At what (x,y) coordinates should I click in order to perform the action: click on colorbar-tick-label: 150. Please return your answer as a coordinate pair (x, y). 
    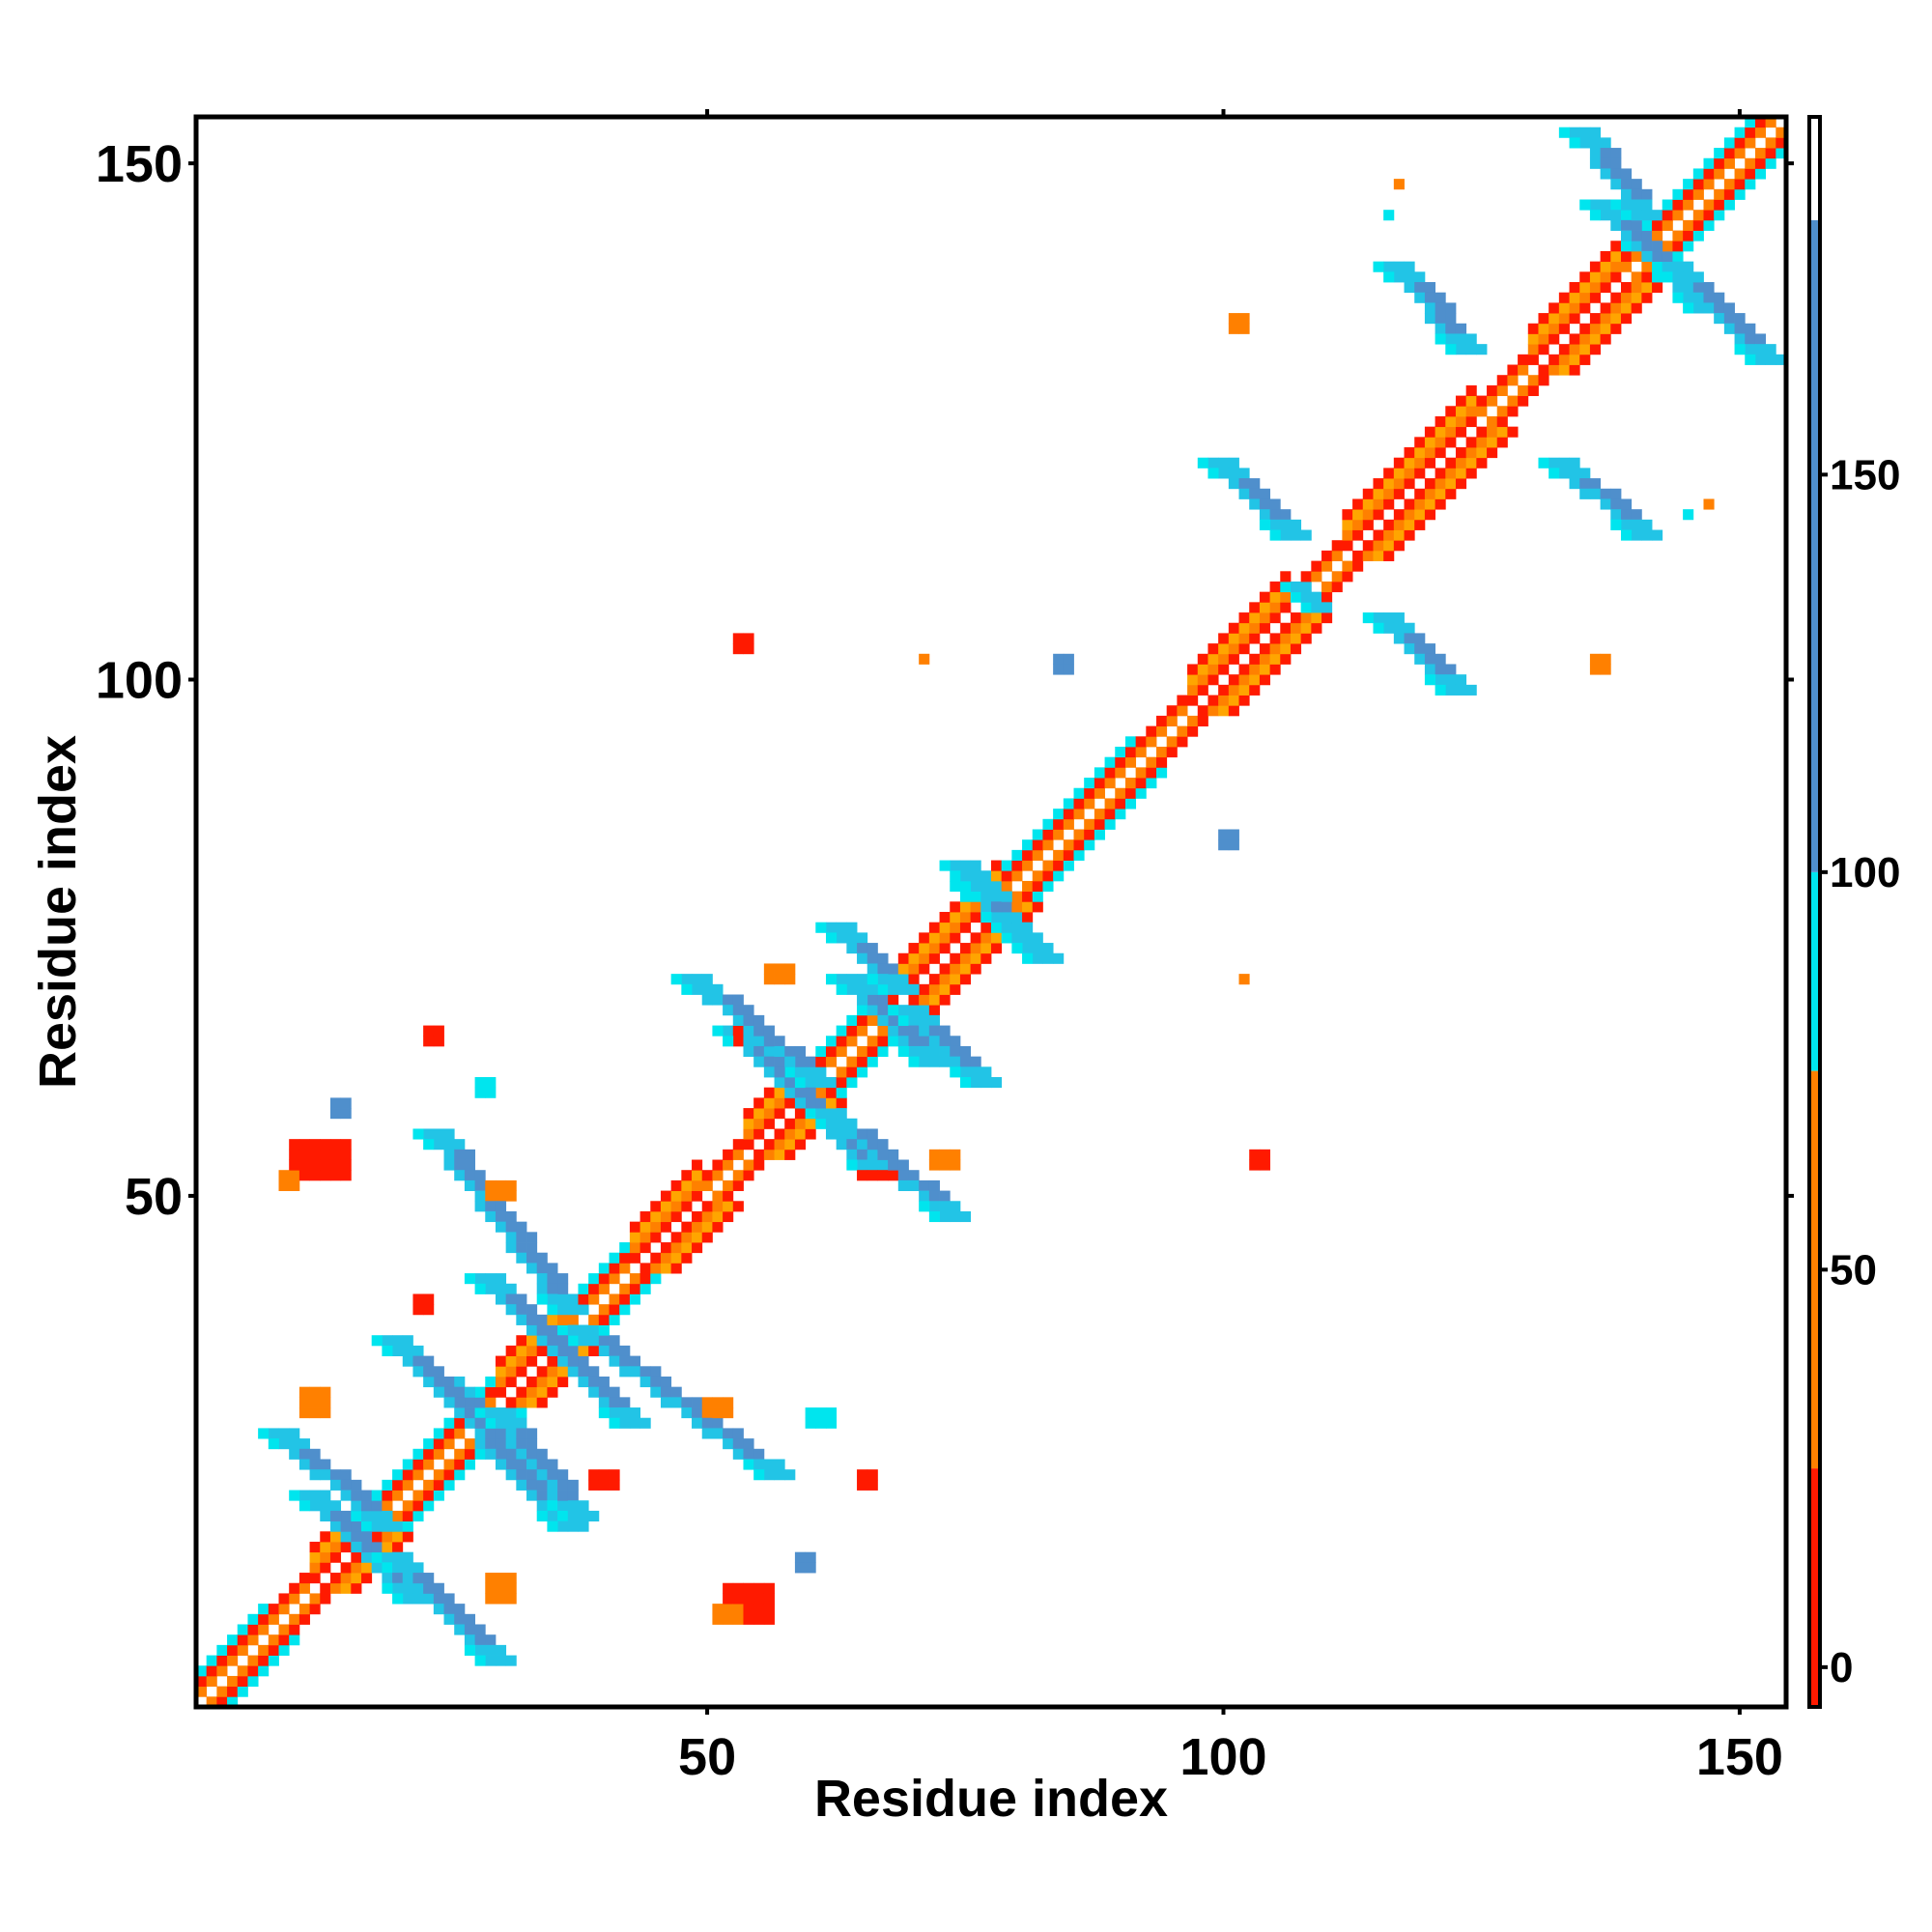
    Looking at the image, I should click on (1865, 474).